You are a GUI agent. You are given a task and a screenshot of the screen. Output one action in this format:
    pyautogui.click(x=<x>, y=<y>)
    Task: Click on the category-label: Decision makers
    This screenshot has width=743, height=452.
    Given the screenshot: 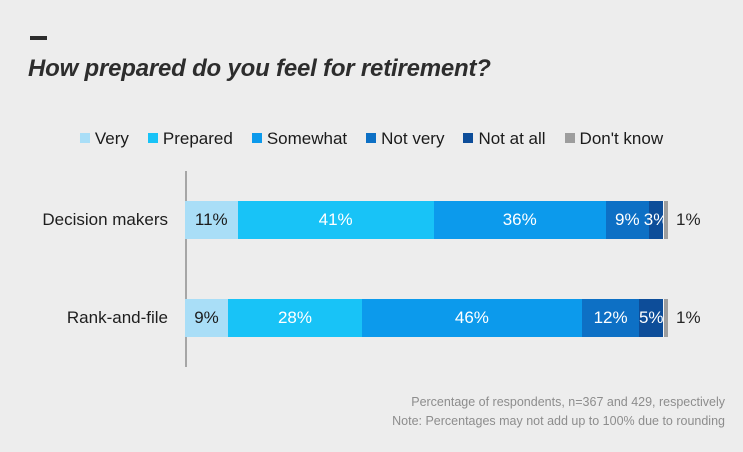 What is the action you would take?
    pyautogui.click(x=105, y=219)
    